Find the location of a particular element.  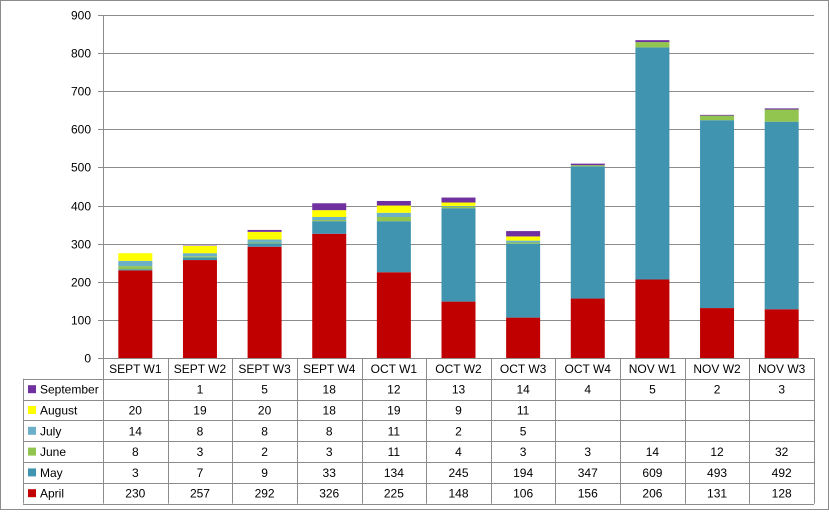

bar-segment-september-sept-w3 is located at coordinates (265, 231).